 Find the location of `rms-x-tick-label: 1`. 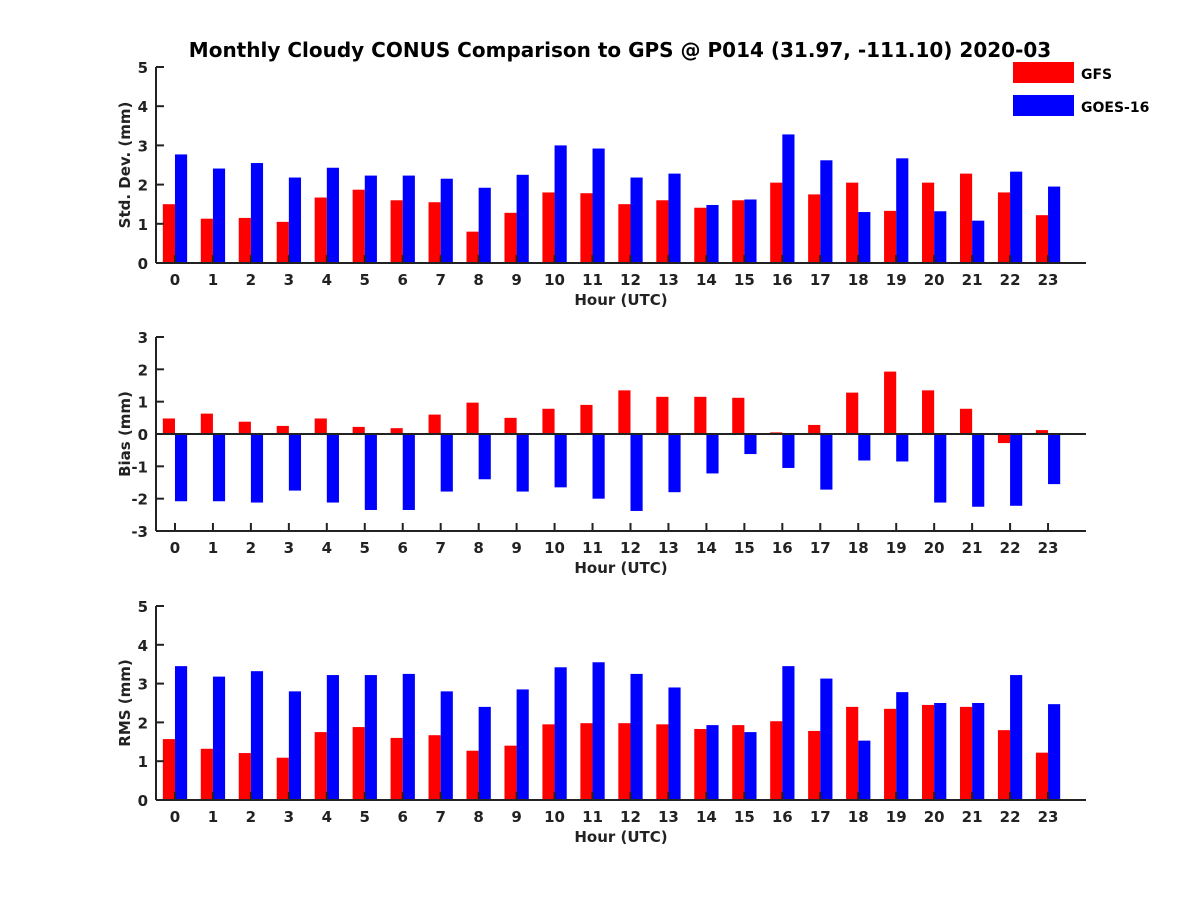

rms-x-tick-label: 1 is located at coordinates (213, 817).